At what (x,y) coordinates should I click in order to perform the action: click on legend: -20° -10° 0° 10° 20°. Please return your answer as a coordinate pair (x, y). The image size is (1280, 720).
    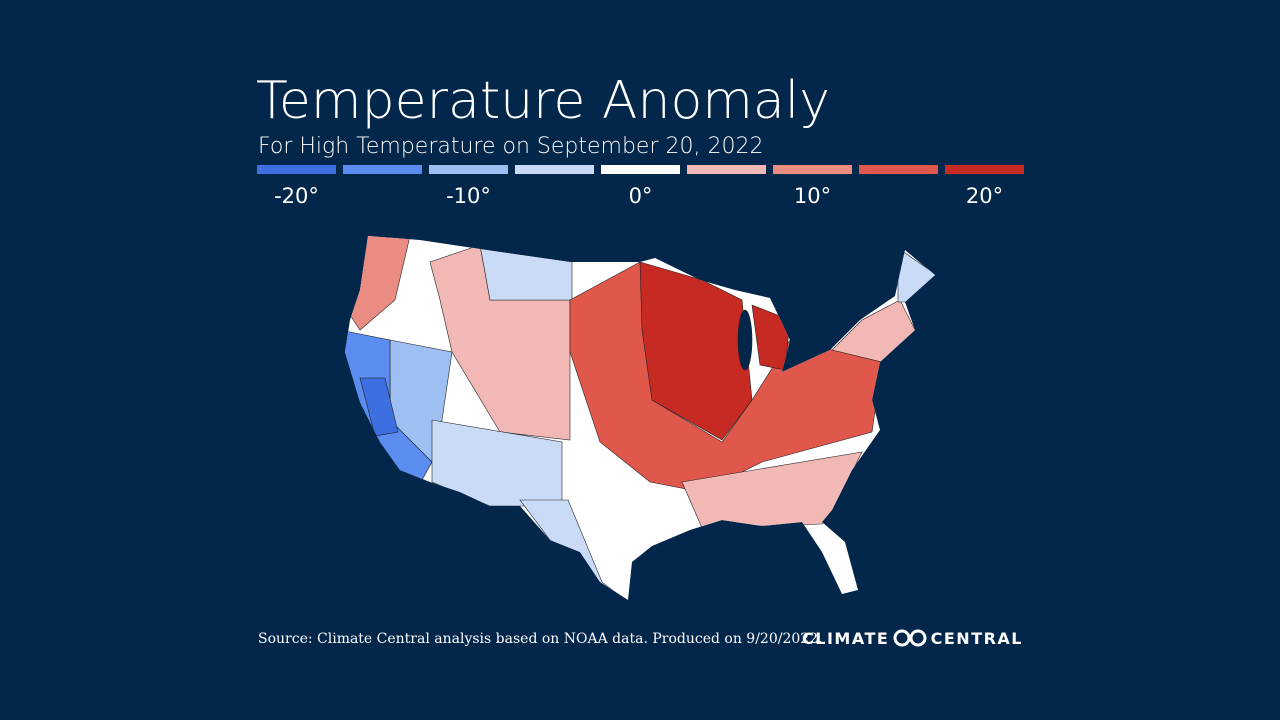
    Looking at the image, I should click on (640, 186).